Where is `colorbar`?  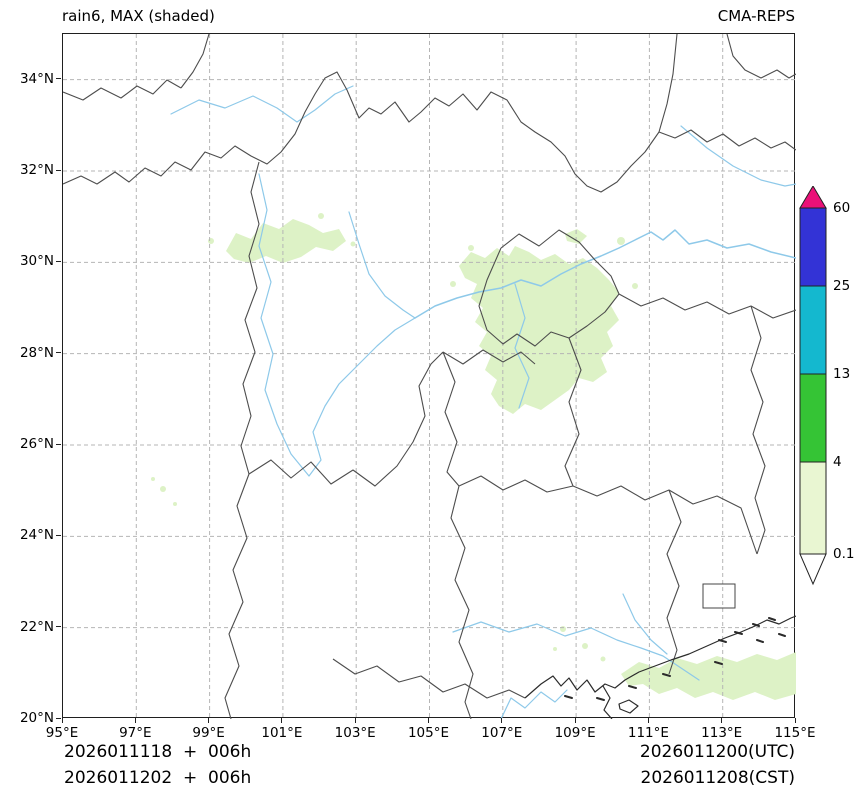 colorbar is located at coordinates (813, 386).